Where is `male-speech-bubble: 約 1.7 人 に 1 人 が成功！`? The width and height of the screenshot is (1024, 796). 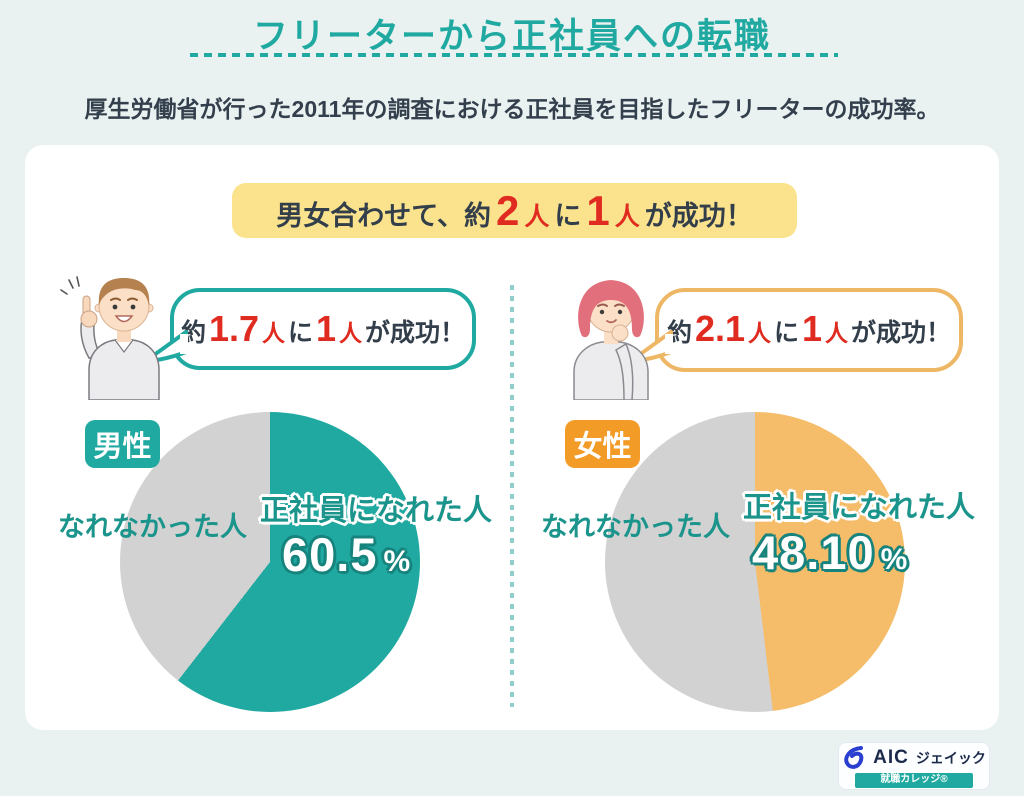
male-speech-bubble: 約 1.7 人 に 1 人 が成功！ is located at coordinates (309, 329).